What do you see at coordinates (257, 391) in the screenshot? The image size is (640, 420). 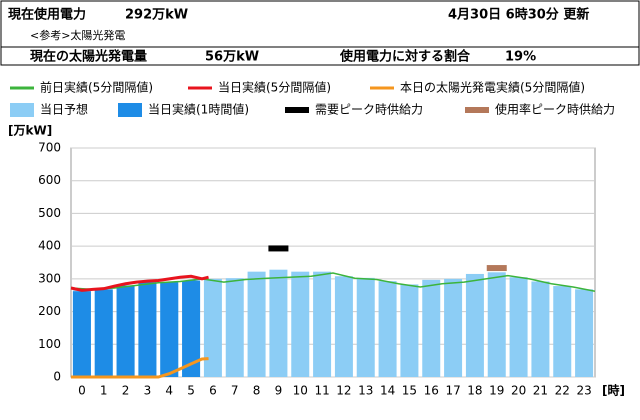 I see `x-tick-label: 8` at bounding box center [257, 391].